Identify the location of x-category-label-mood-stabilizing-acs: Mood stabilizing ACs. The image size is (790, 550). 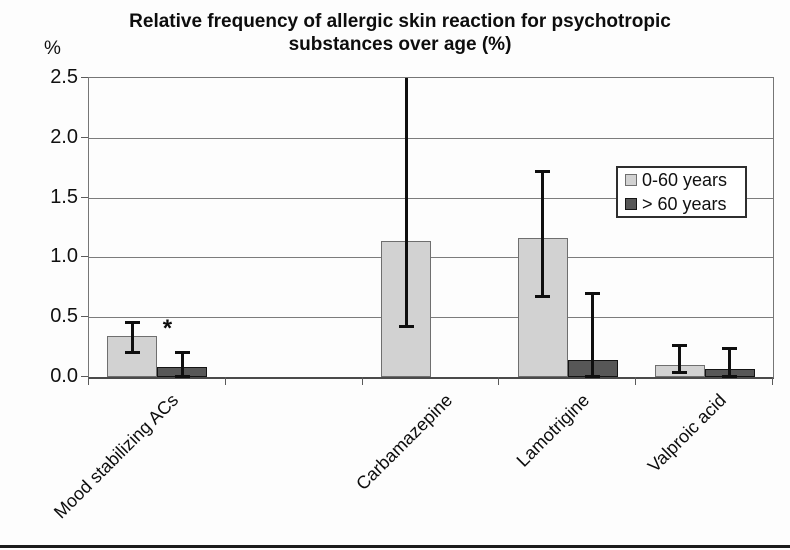
(116, 456).